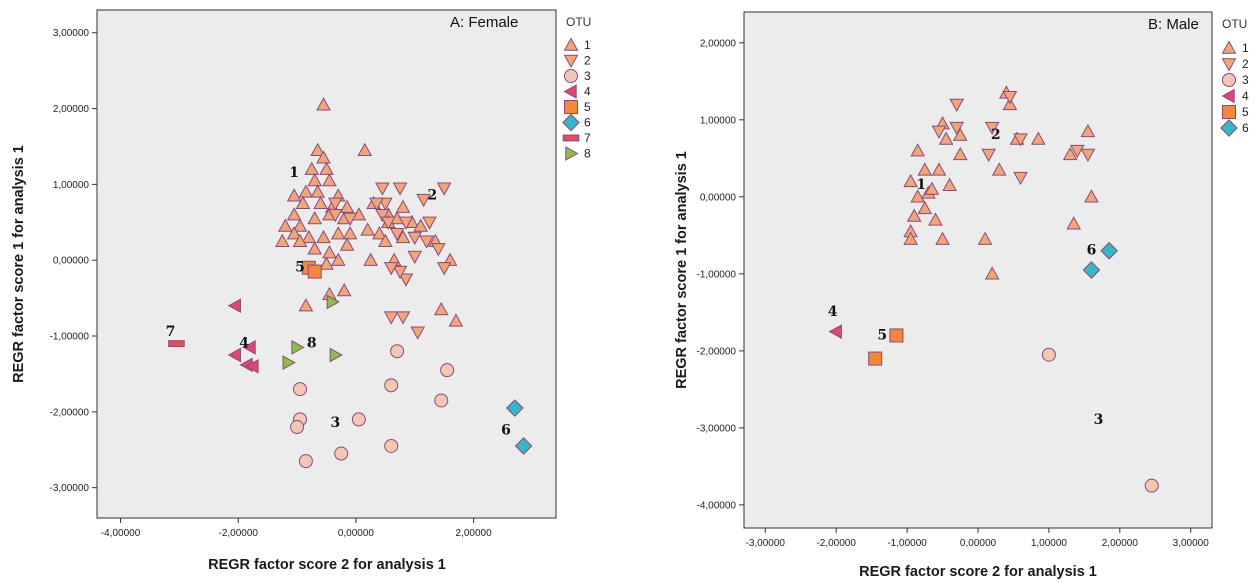 Image resolution: width=1260 pixels, height=583 pixels. Describe the element at coordinates (587, 154) in the screenshot. I see `legend-label: 8` at that location.